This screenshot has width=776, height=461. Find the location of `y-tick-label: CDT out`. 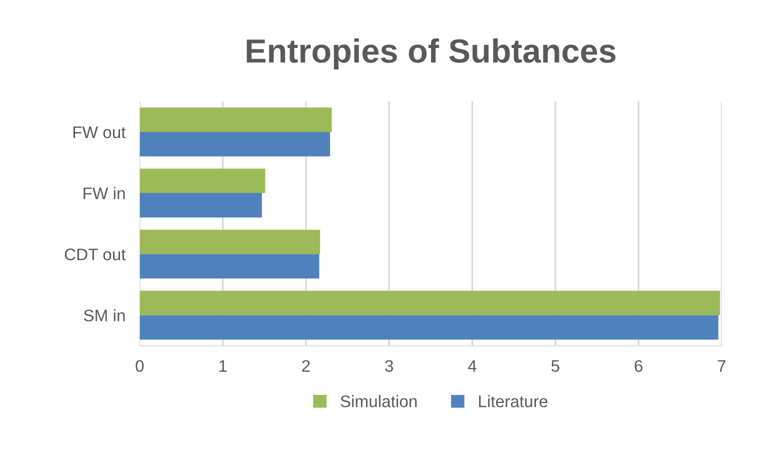

y-tick-label: CDT out is located at coordinates (95, 254).